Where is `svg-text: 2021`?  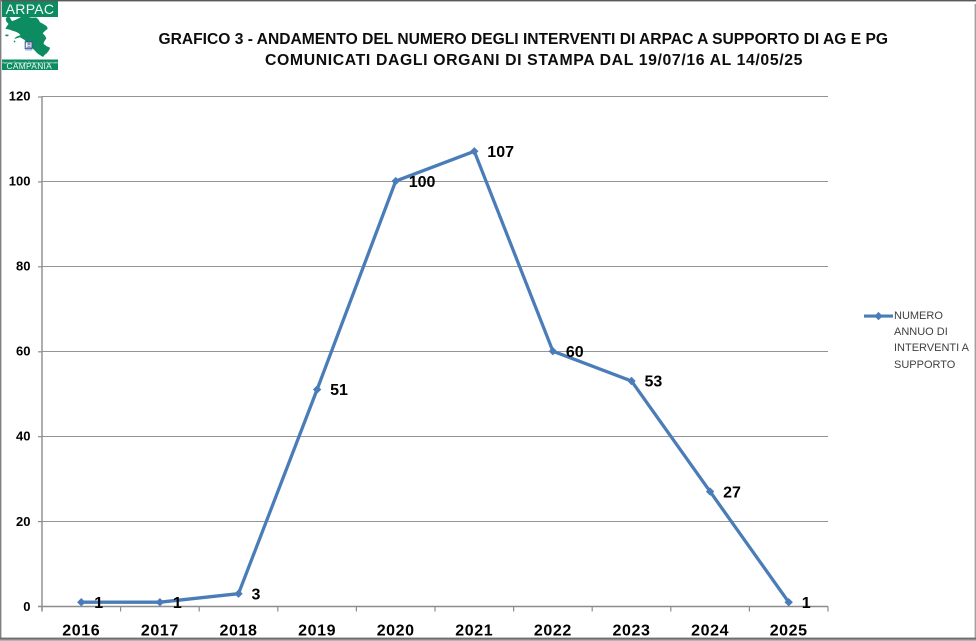 svg-text: 2021 is located at coordinates (474, 631).